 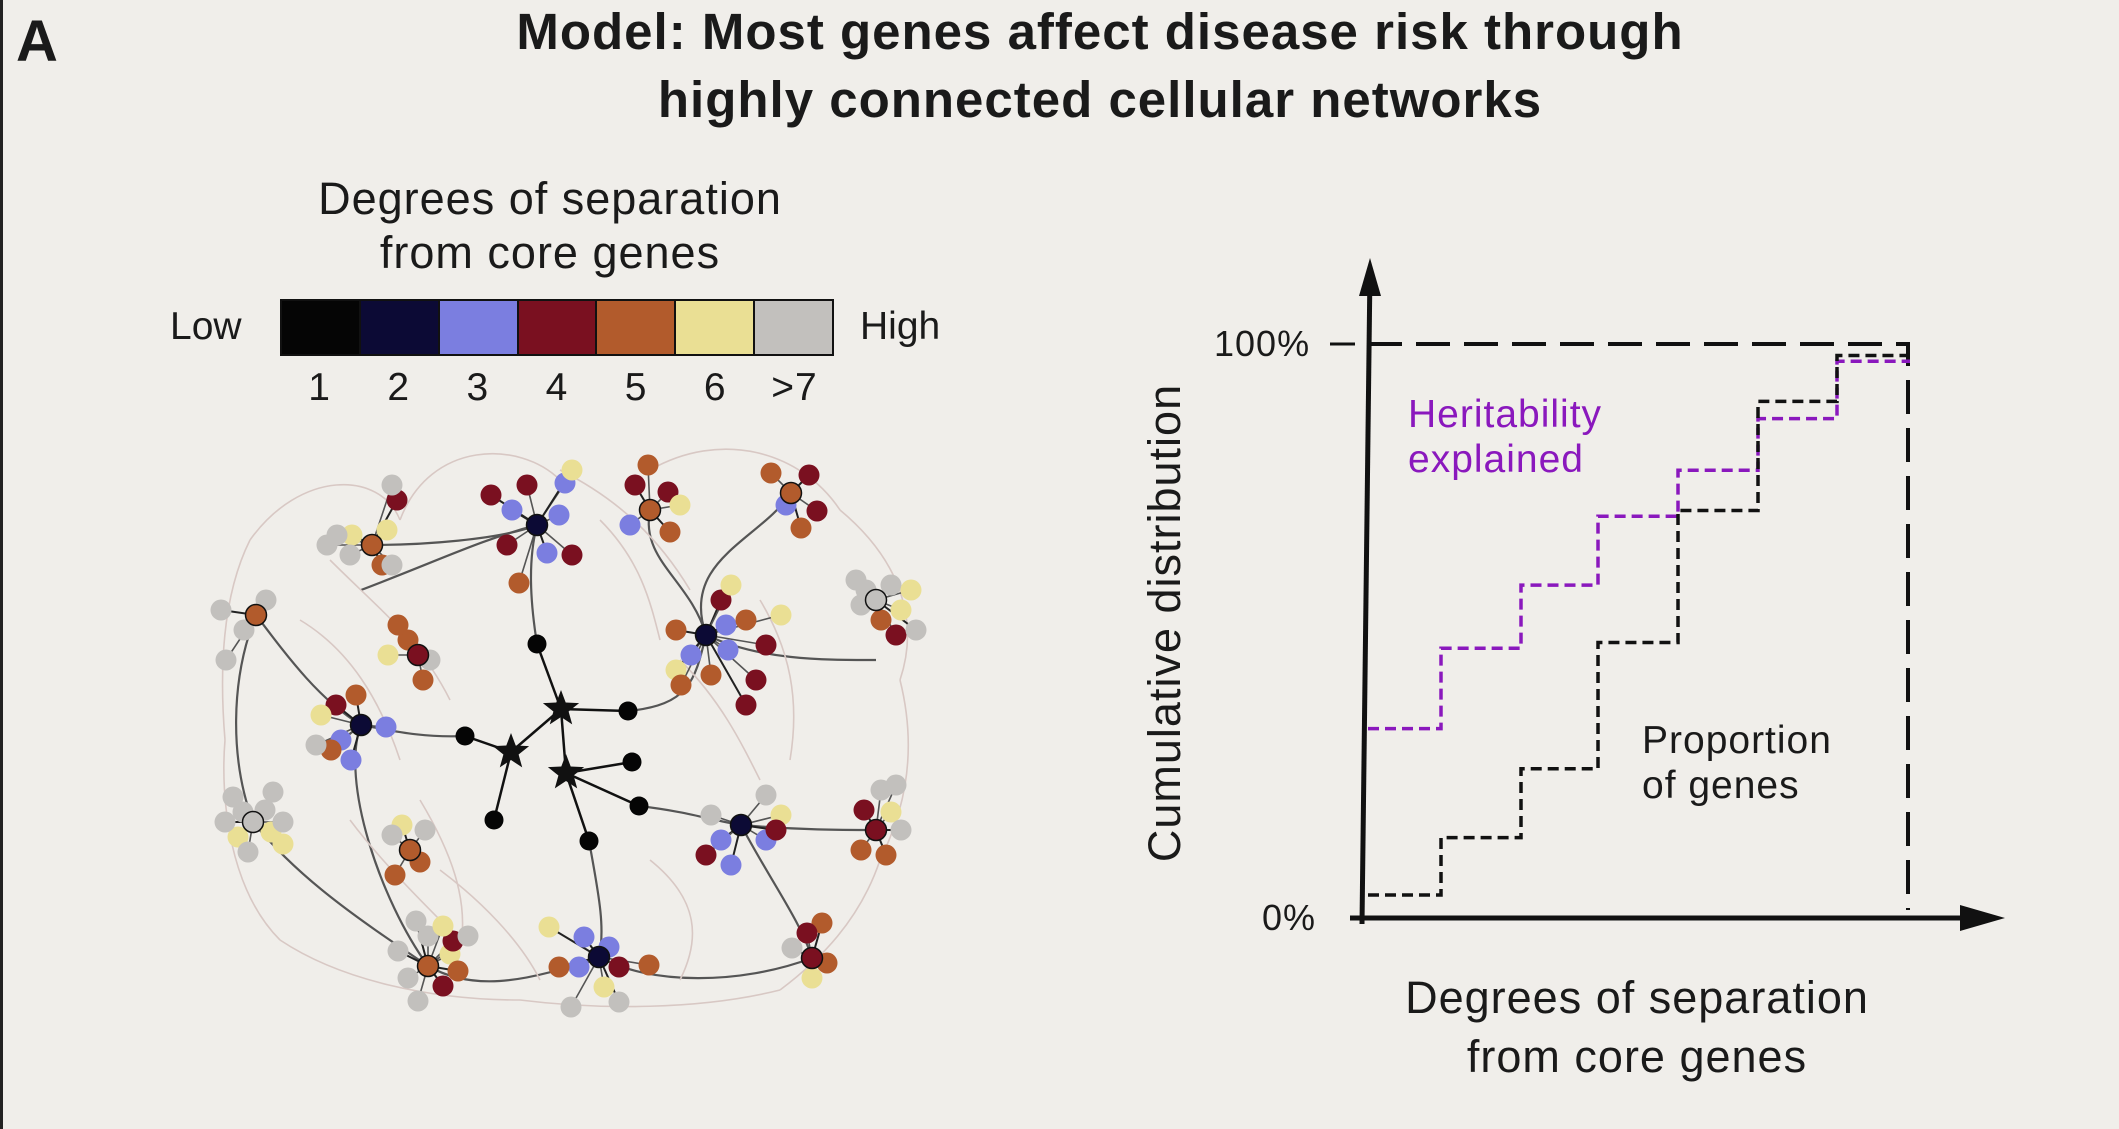 What do you see at coordinates (550, 252) in the screenshot?
I see `legend-title-line-2: from core genes` at bounding box center [550, 252].